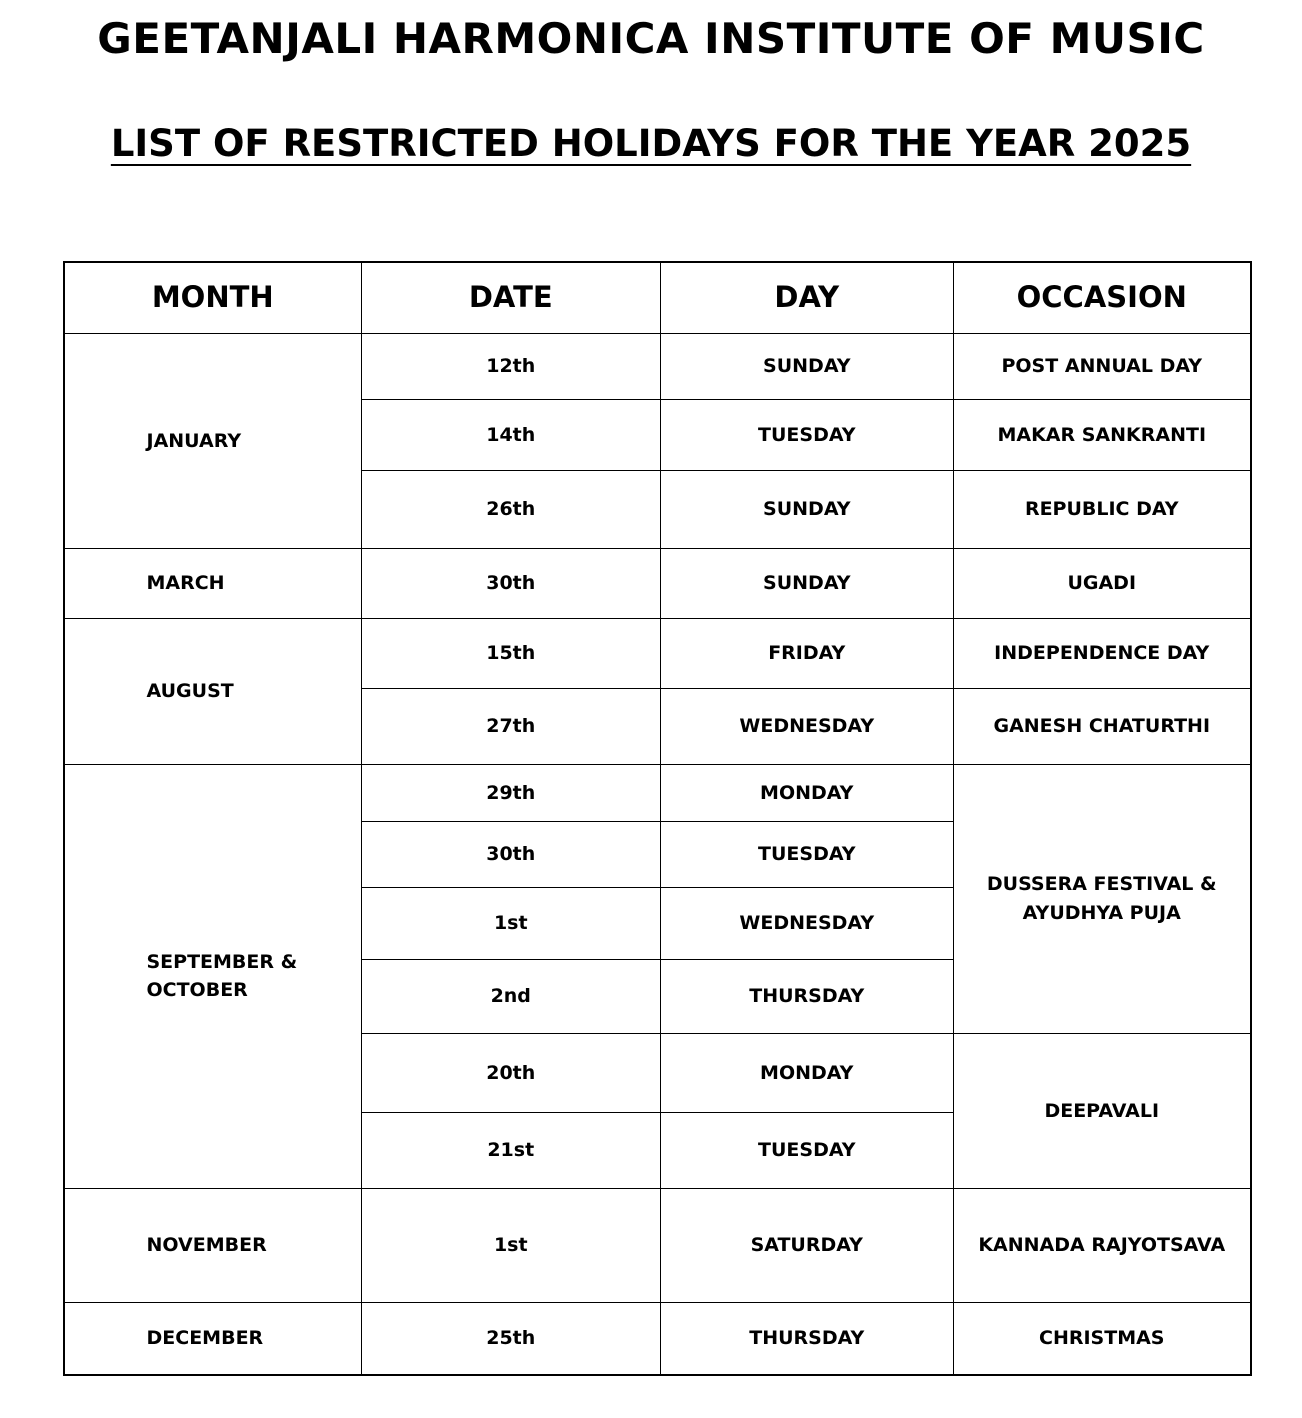 This screenshot has height=1418, width=1302. What do you see at coordinates (510, 1072) in the screenshot?
I see `date-cell: 20th` at bounding box center [510, 1072].